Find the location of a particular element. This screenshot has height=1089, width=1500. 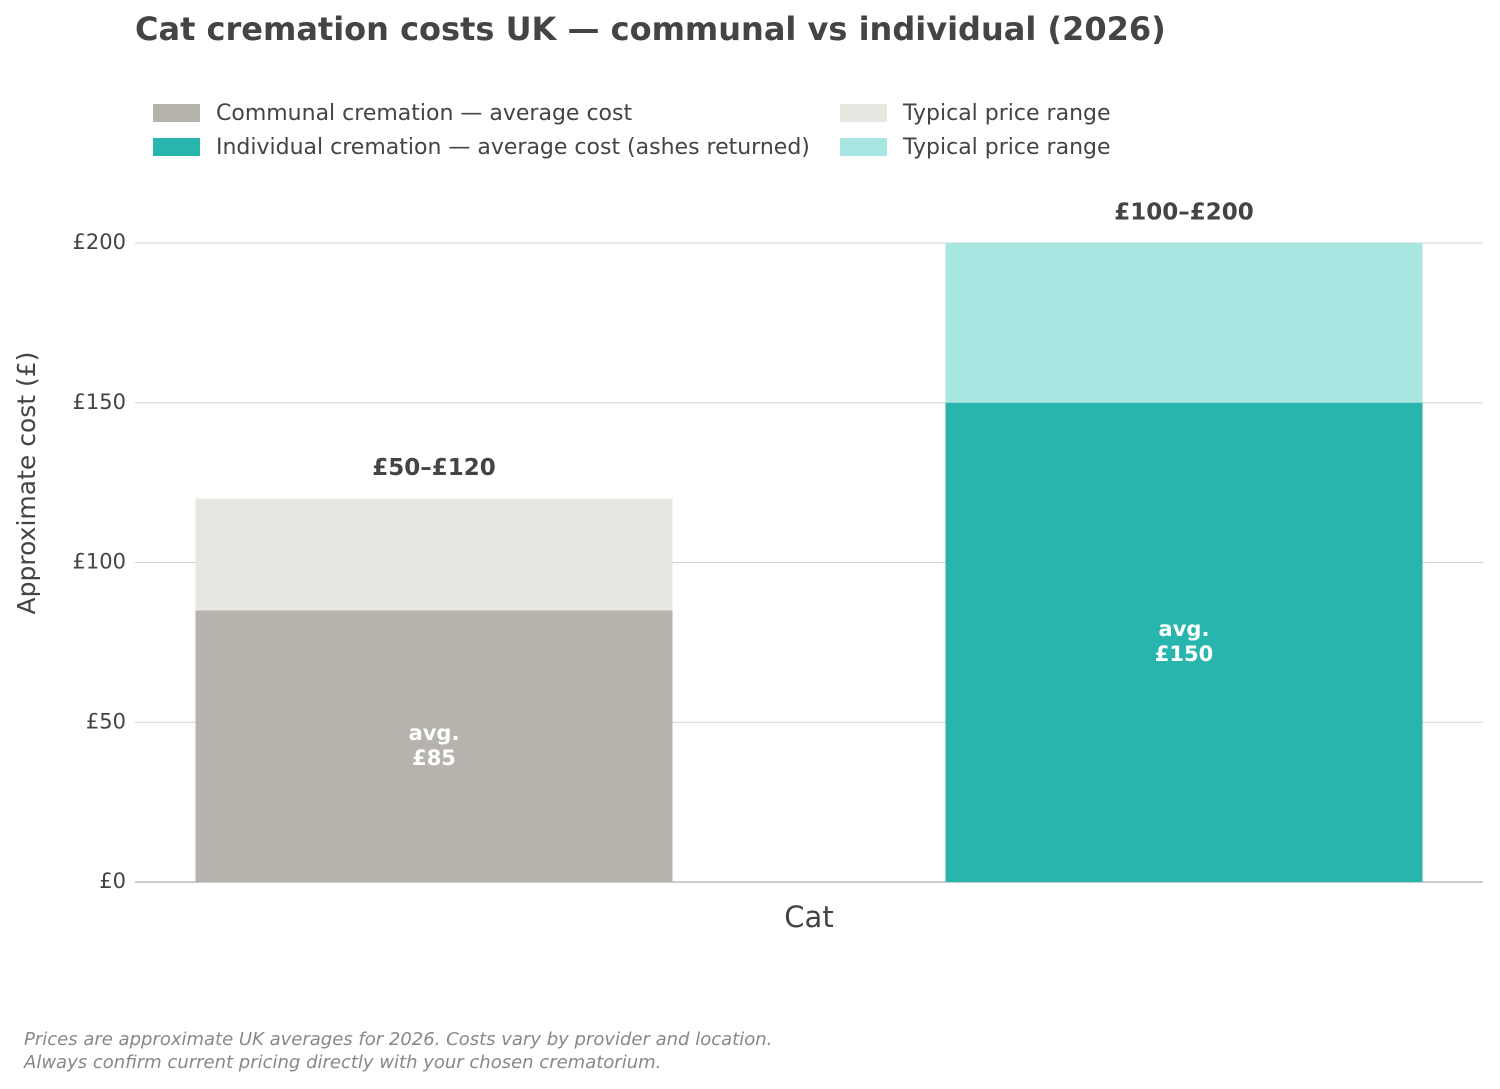

y-tick-label: £200 is located at coordinates (99, 242).